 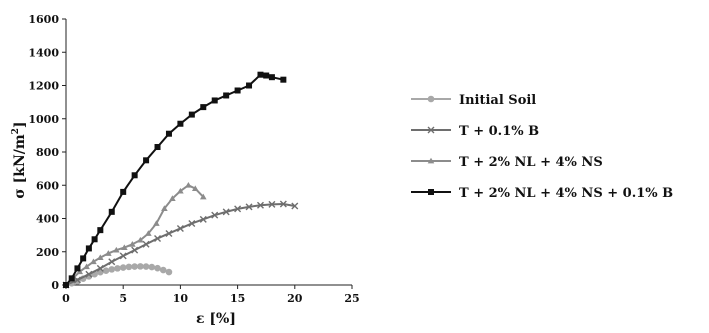 What do you see at coordinates (237, 298) in the screenshot?
I see `x-tick-label: 15` at bounding box center [237, 298].